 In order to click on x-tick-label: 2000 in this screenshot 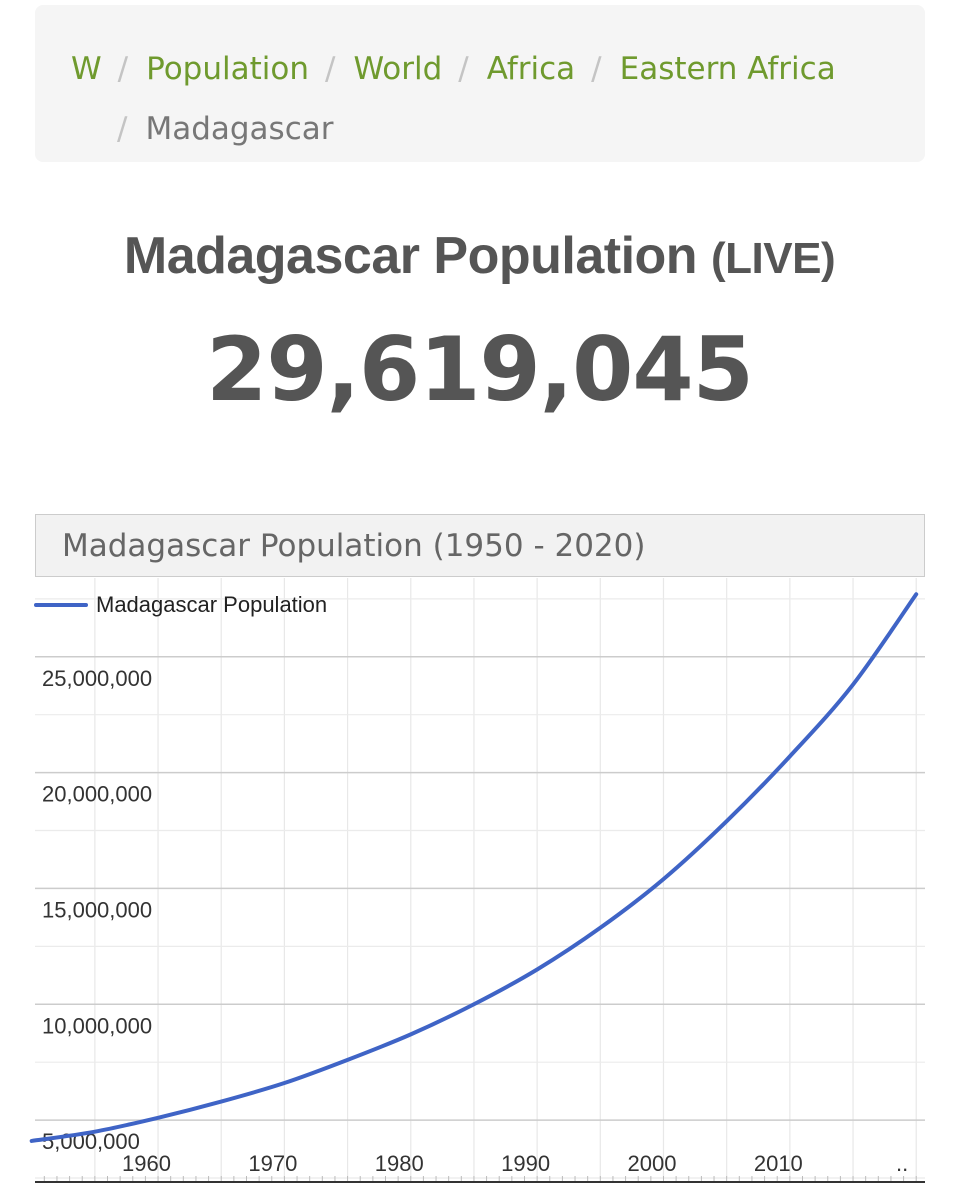, I will do `click(651, 1163)`.